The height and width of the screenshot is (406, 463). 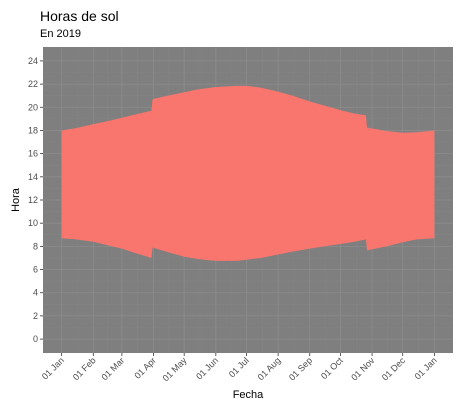 What do you see at coordinates (16, 199) in the screenshot?
I see `y-axis-label: Hora` at bounding box center [16, 199].